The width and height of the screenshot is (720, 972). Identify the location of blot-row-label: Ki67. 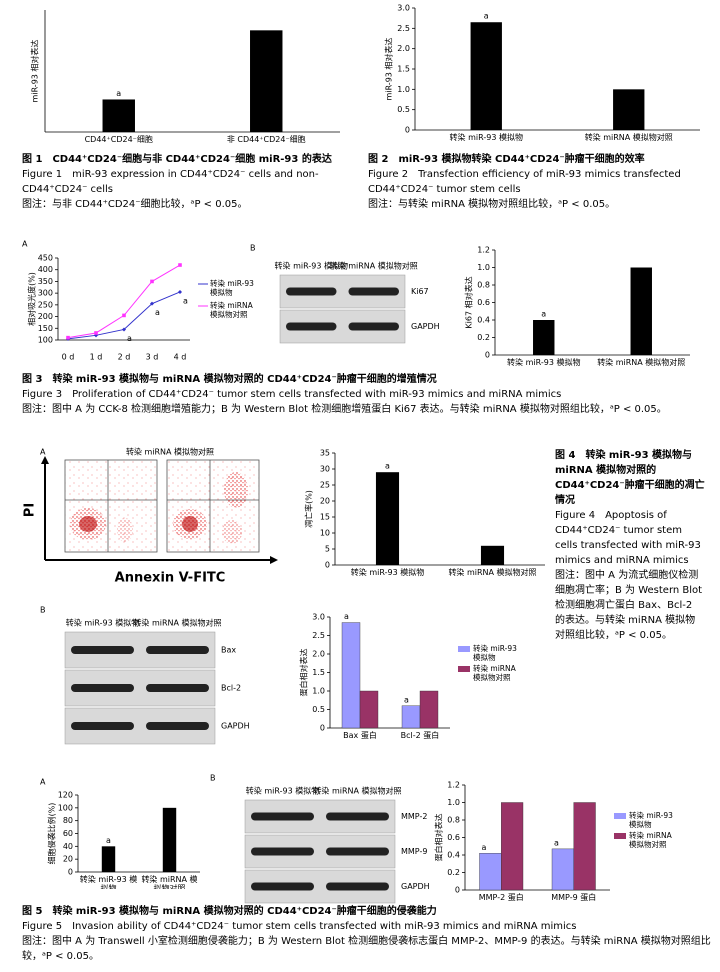
(420, 291).